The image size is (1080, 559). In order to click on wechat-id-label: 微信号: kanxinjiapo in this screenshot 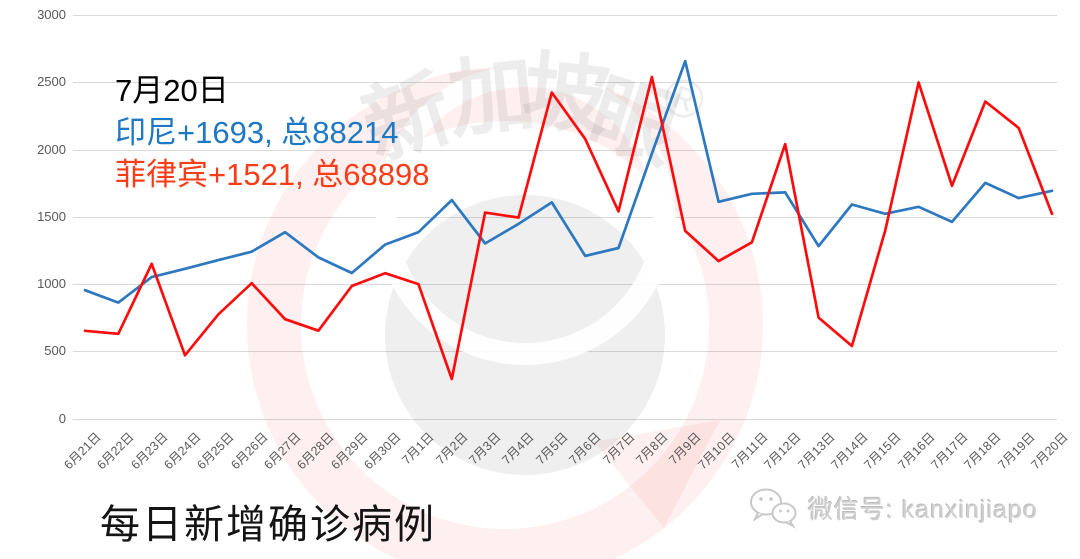, I will do `click(923, 510)`.